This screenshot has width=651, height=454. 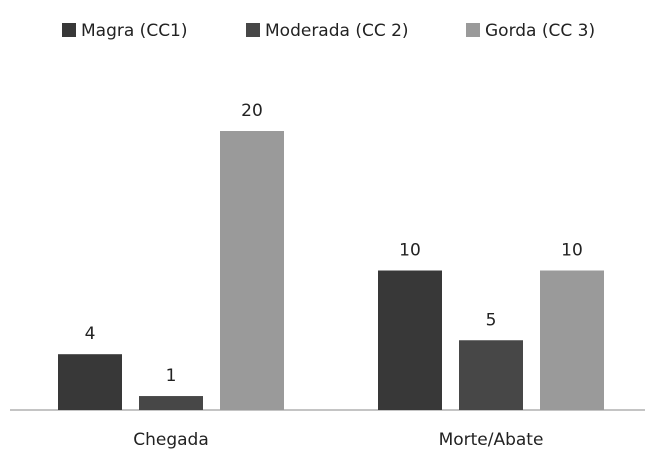 What do you see at coordinates (134, 31) in the screenshot?
I see `legend-label: Magra (CC1)` at bounding box center [134, 31].